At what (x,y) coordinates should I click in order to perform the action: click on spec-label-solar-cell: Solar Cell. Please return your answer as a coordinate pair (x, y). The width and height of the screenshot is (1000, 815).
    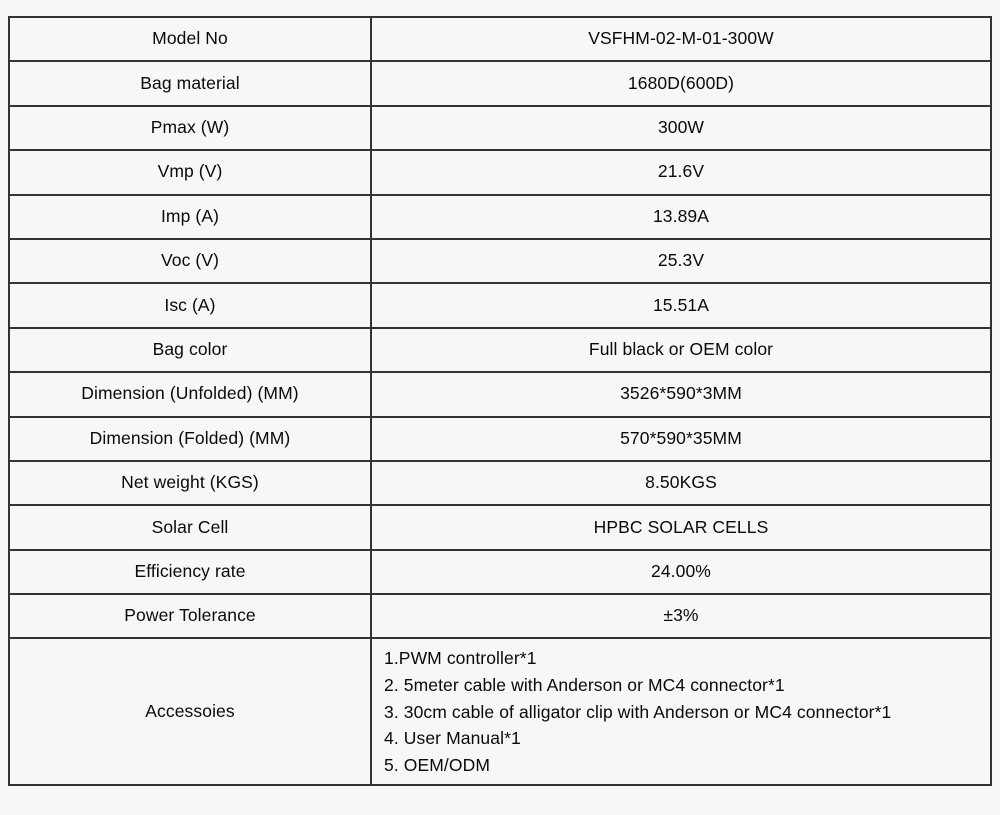
    Looking at the image, I should click on (190, 527).